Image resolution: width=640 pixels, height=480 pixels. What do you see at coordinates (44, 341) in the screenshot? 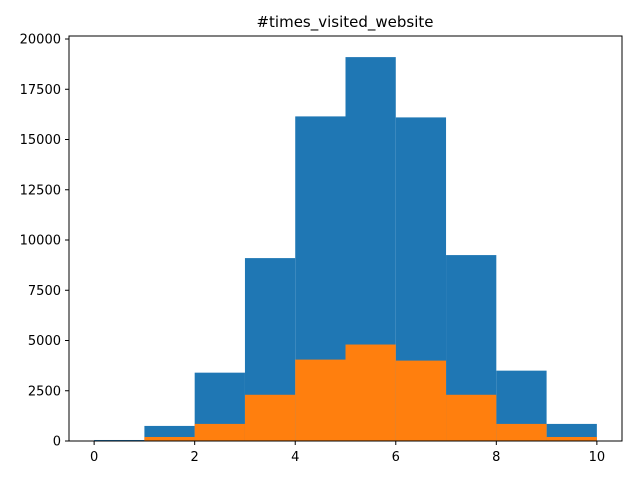
I see `y-tick-label: 5000` at bounding box center [44, 341].